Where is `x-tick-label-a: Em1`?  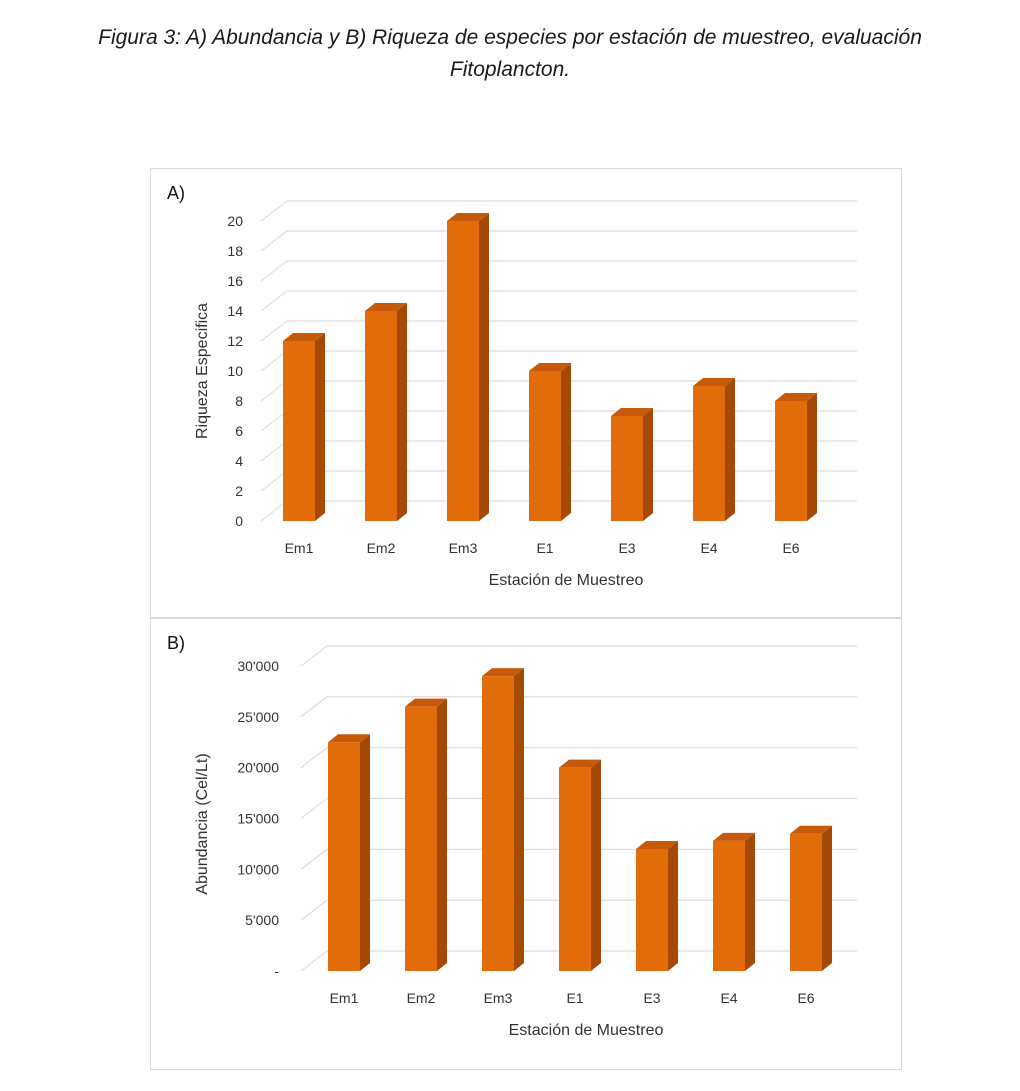
x-tick-label-a: Em1 is located at coordinates (299, 548).